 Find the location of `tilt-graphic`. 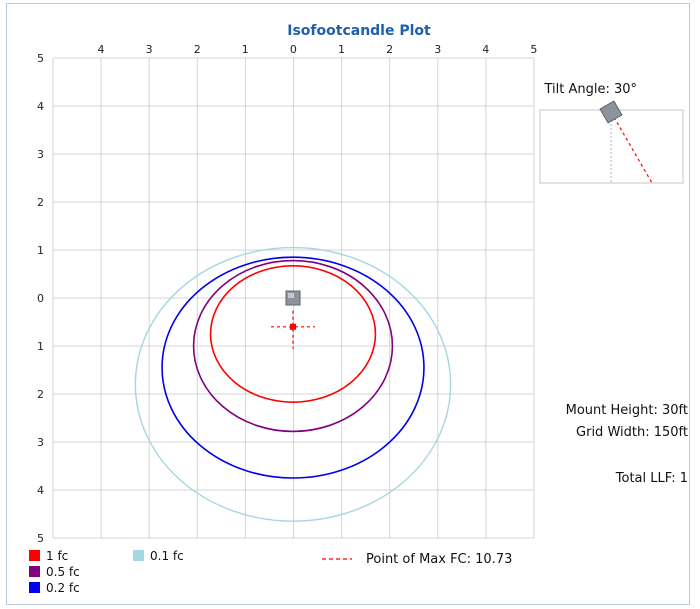

tilt-graphic is located at coordinates (626, 142).